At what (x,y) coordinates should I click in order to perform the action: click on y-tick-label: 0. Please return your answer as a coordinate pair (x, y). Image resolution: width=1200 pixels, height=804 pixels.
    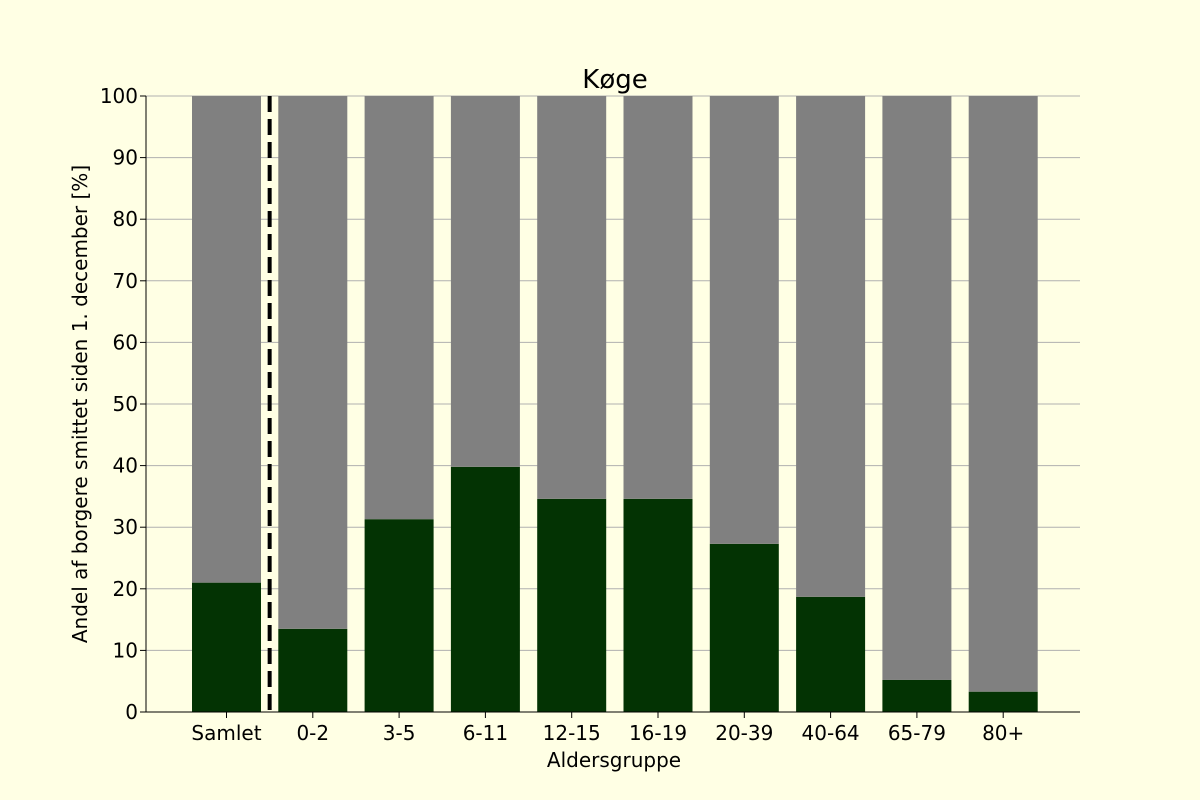
    Looking at the image, I should click on (131, 712).